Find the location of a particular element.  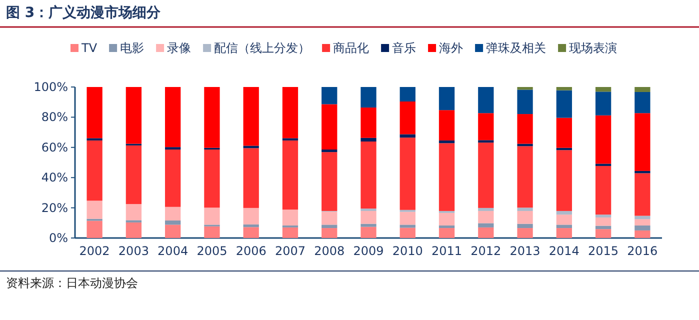

title: 图 3：广义动漫市场细分 is located at coordinates (83, 13).